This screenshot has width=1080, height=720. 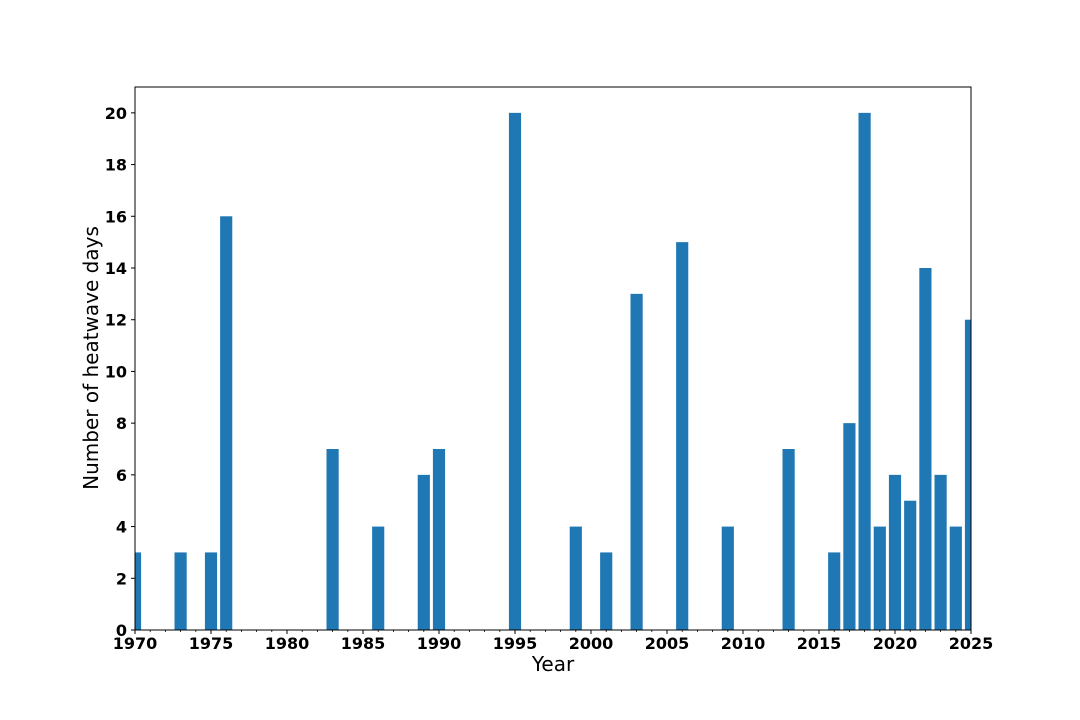 I want to click on bar-1989, so click(x=423, y=552).